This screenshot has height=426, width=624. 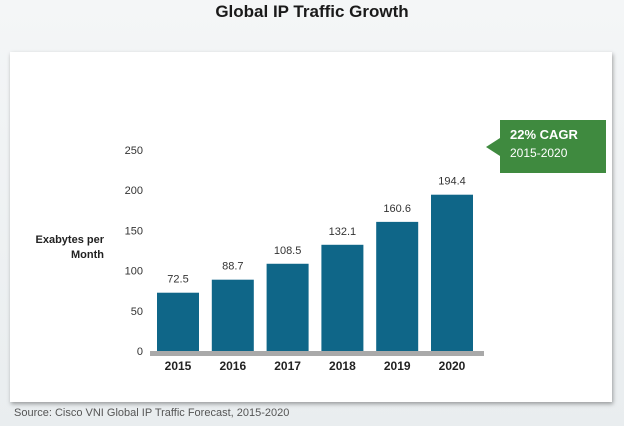 What do you see at coordinates (232, 267) in the screenshot?
I see `data-label: 88.7` at bounding box center [232, 267].